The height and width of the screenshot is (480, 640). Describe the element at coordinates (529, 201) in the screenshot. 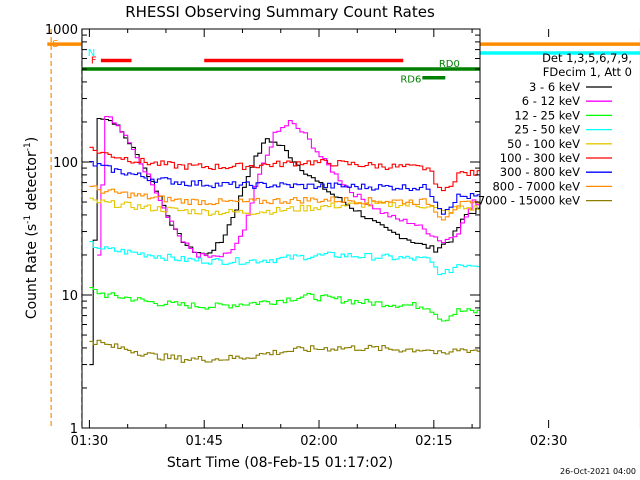

I see `legend-label-8: 7000 - 15000 keV` at that location.